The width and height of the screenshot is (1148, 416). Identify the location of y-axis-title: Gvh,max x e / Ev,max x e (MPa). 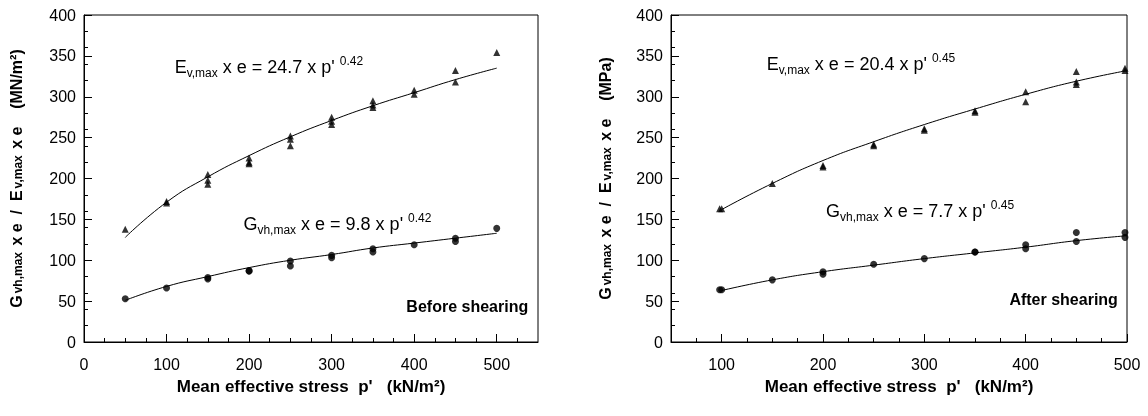
(605, 178).